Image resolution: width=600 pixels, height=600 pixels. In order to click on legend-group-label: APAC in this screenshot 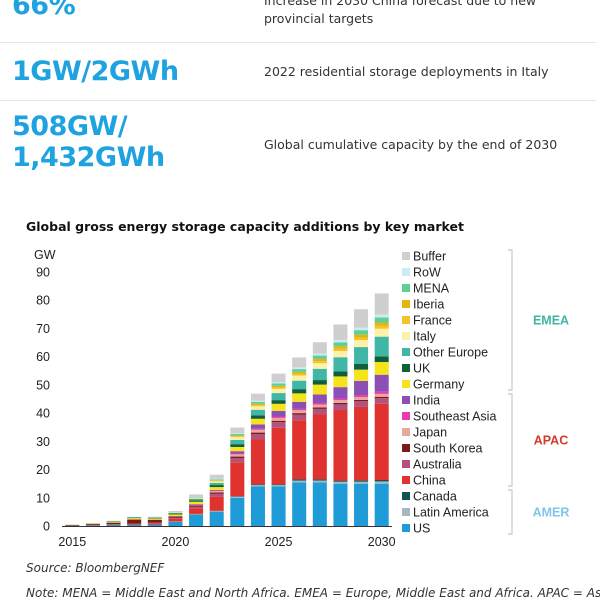, I will do `click(551, 441)`.